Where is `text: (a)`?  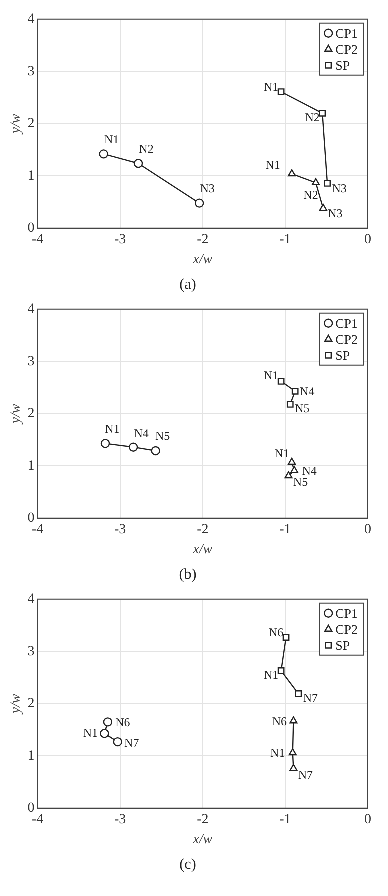 text: (a) is located at coordinates (188, 284).